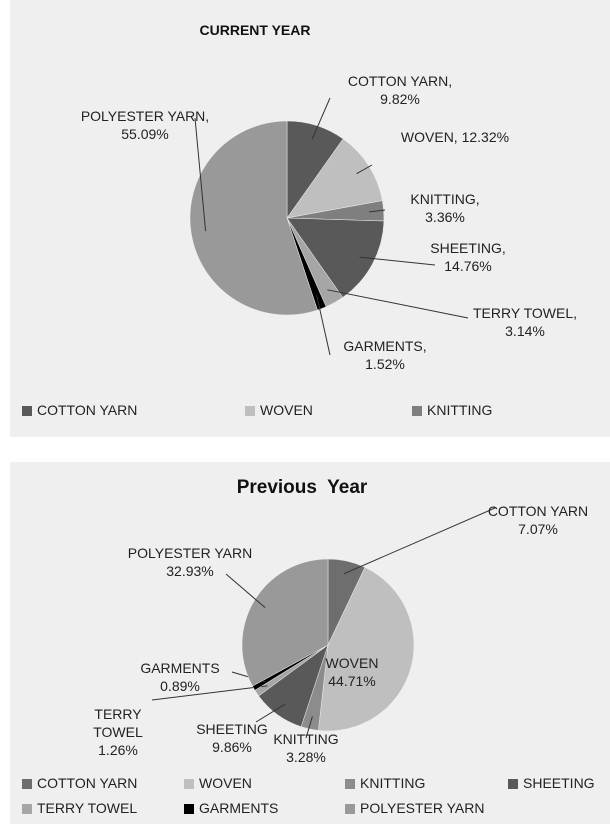  I want to click on data-label: SHEETING 9.86%, so click(234, 738).